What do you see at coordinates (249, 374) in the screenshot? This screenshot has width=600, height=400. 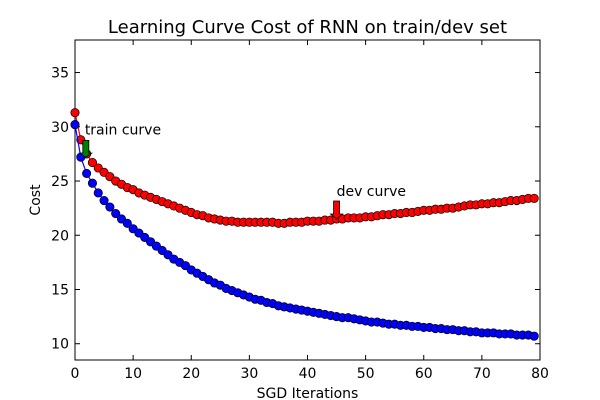 I see `x-tick-label: 30` at bounding box center [249, 374].